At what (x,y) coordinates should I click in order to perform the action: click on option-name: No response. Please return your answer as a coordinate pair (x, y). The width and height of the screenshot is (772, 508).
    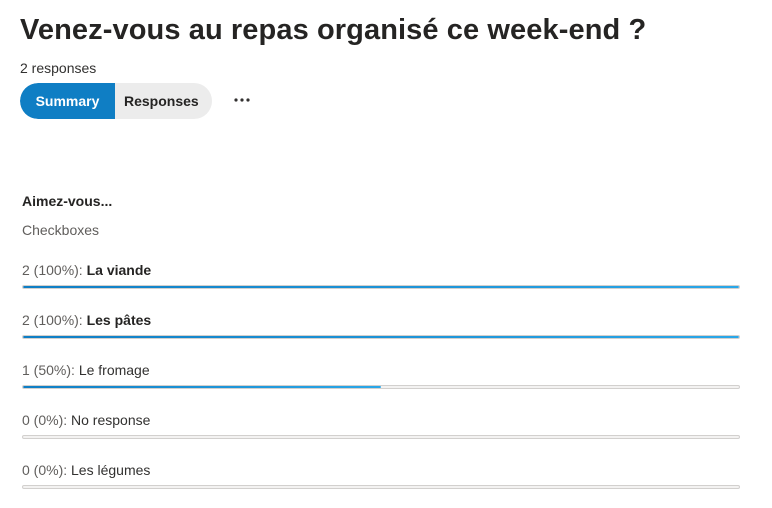
    Looking at the image, I should click on (111, 420).